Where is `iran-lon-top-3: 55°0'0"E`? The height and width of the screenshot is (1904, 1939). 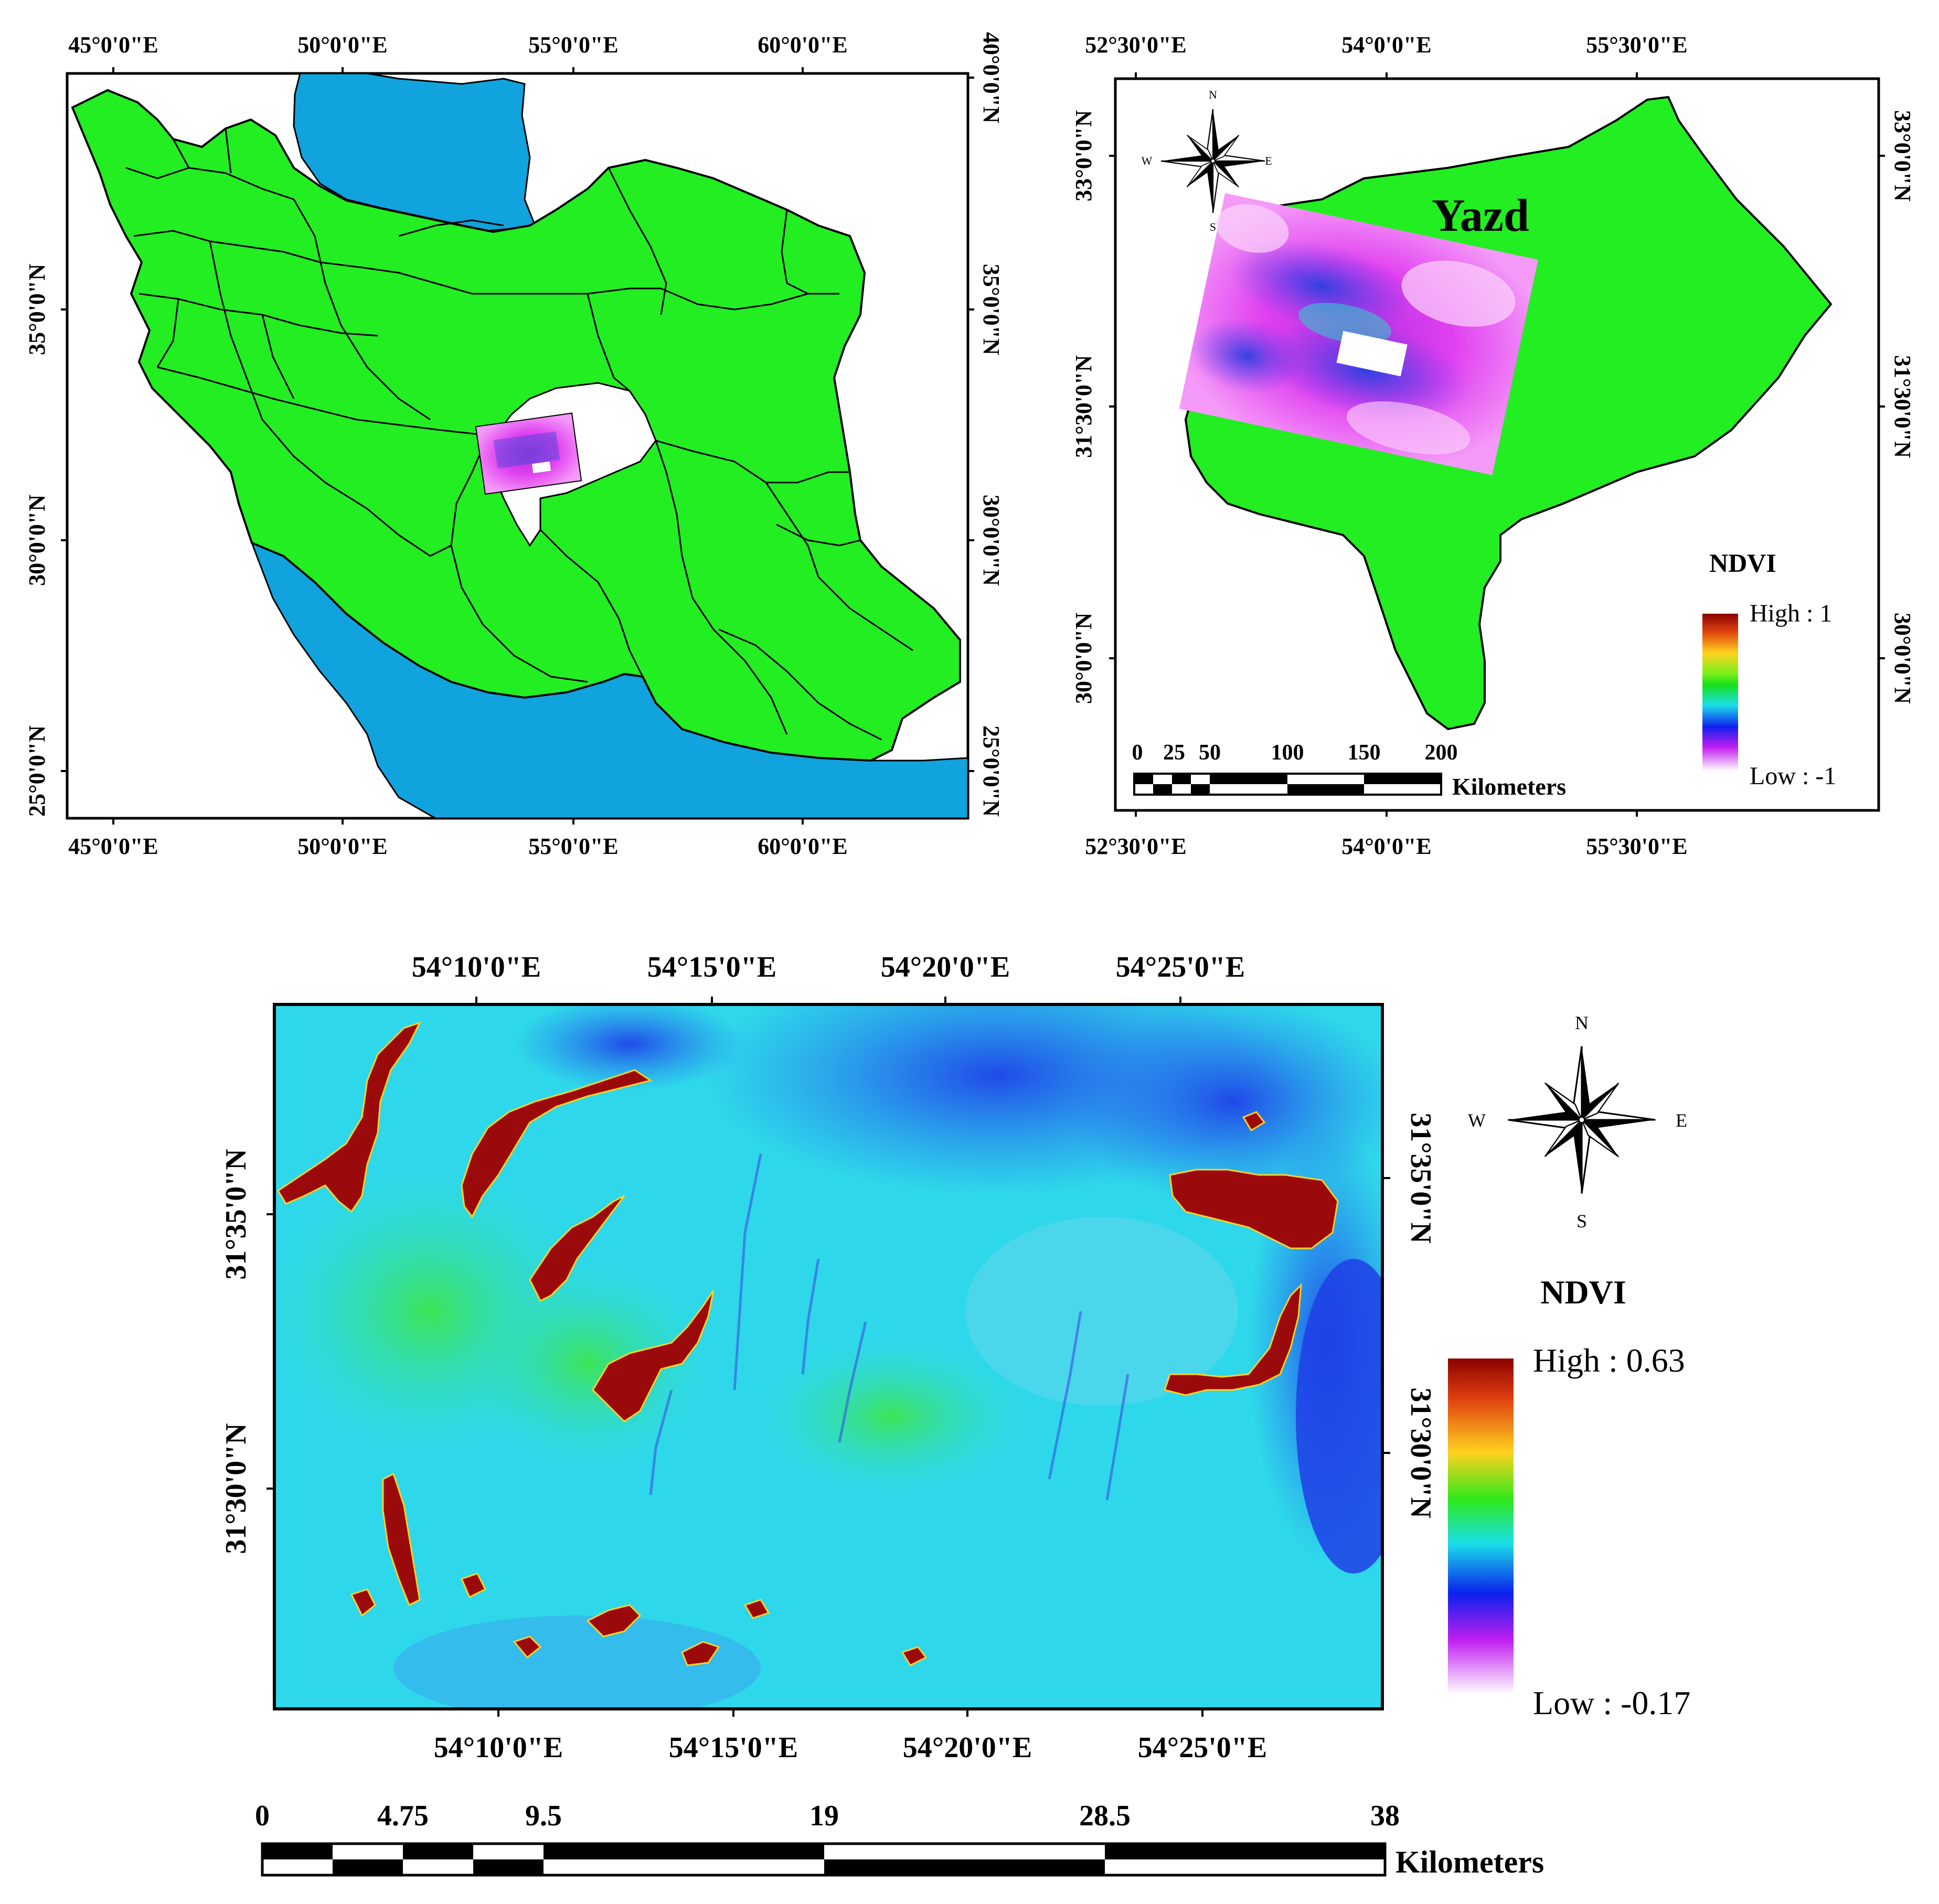
iran-lon-top-3: 55°0'0"E is located at coordinates (573, 45).